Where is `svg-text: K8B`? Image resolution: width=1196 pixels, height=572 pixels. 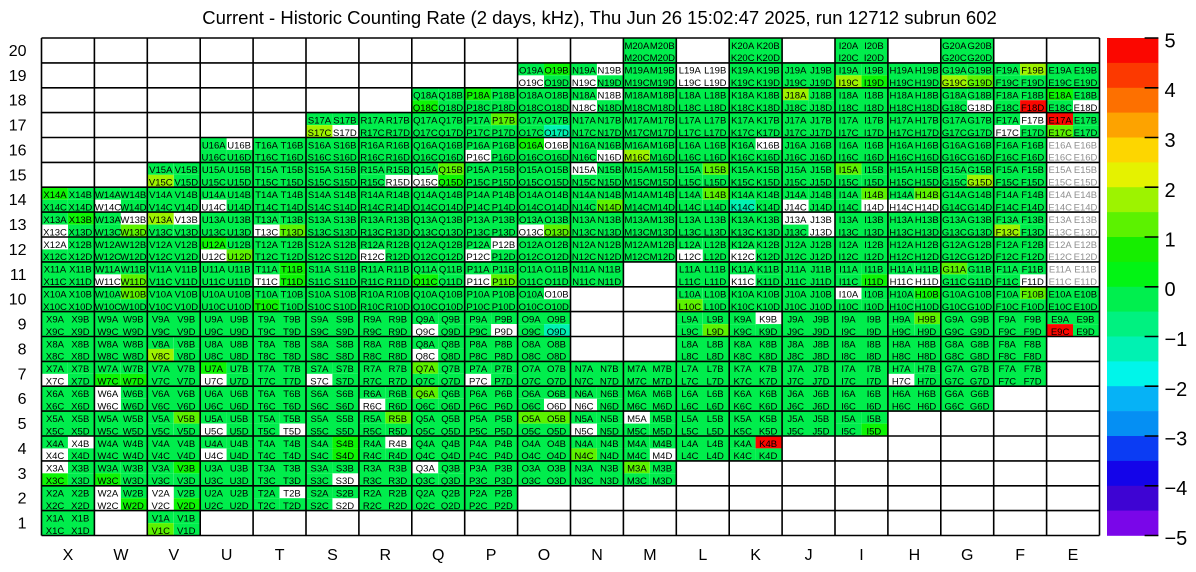 svg-text: K8B is located at coordinates (768, 344).